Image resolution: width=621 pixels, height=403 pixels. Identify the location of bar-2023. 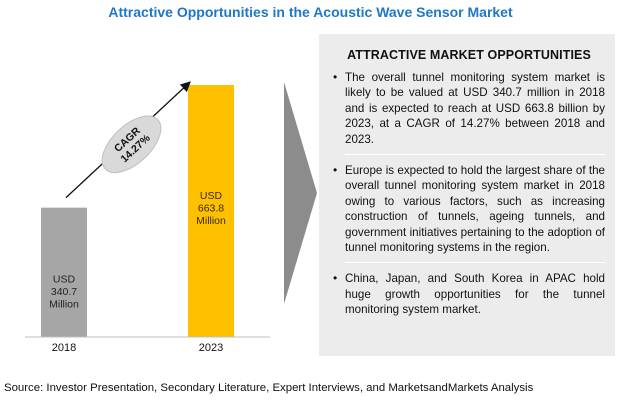
(211, 211).